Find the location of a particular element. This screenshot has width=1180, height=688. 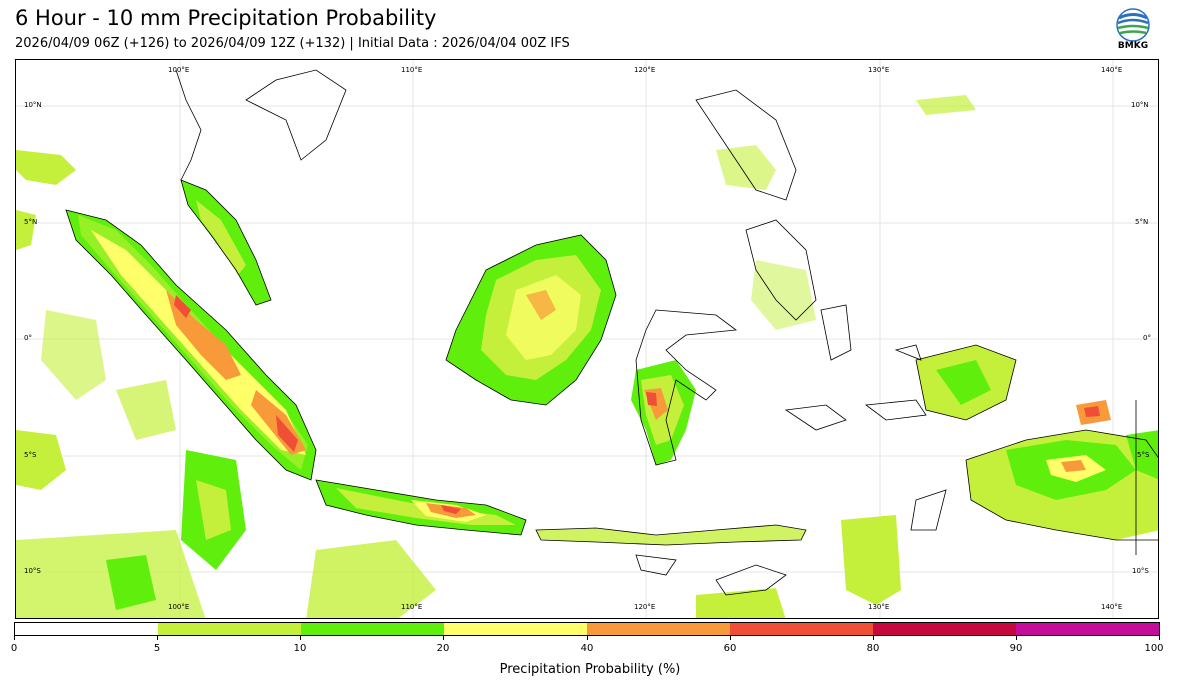

lat-label-right-5s: 5°S is located at coordinates (1143, 455).